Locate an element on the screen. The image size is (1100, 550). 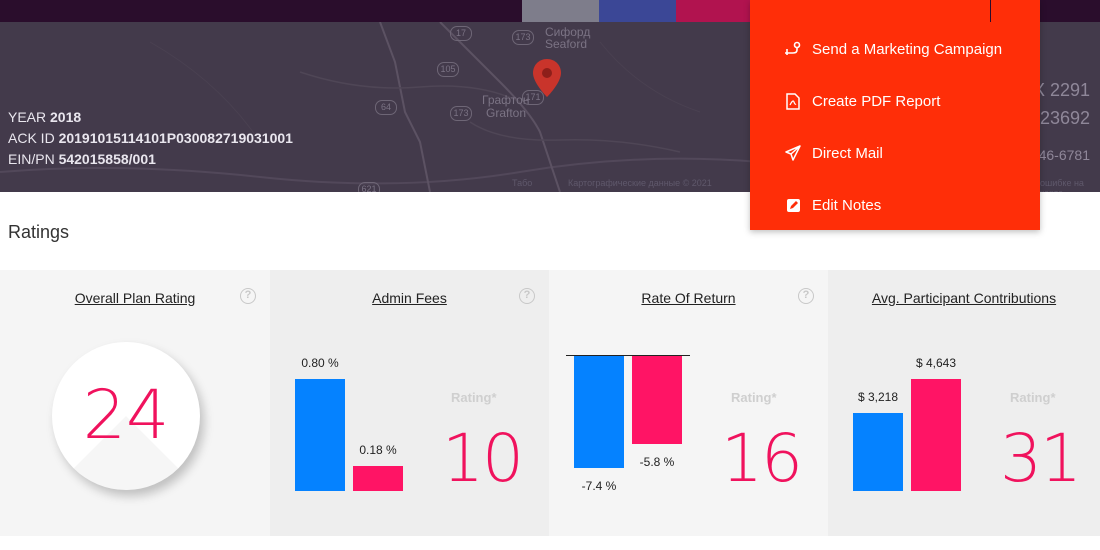
overall-rating-value: 24 is located at coordinates (126, 415).